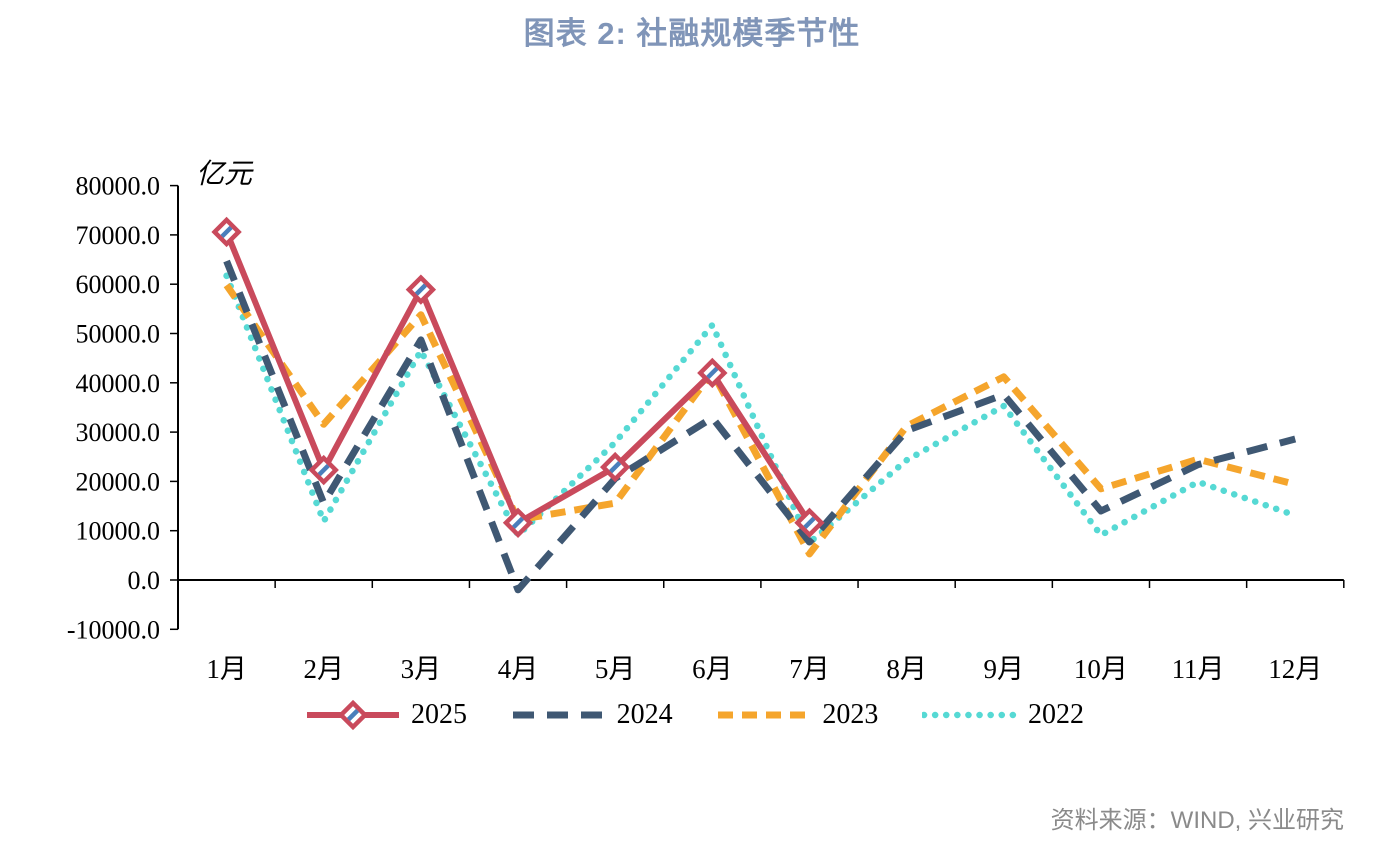 The image size is (1384, 848). I want to click on x-axis-month-label: 11月, so click(1198, 669).